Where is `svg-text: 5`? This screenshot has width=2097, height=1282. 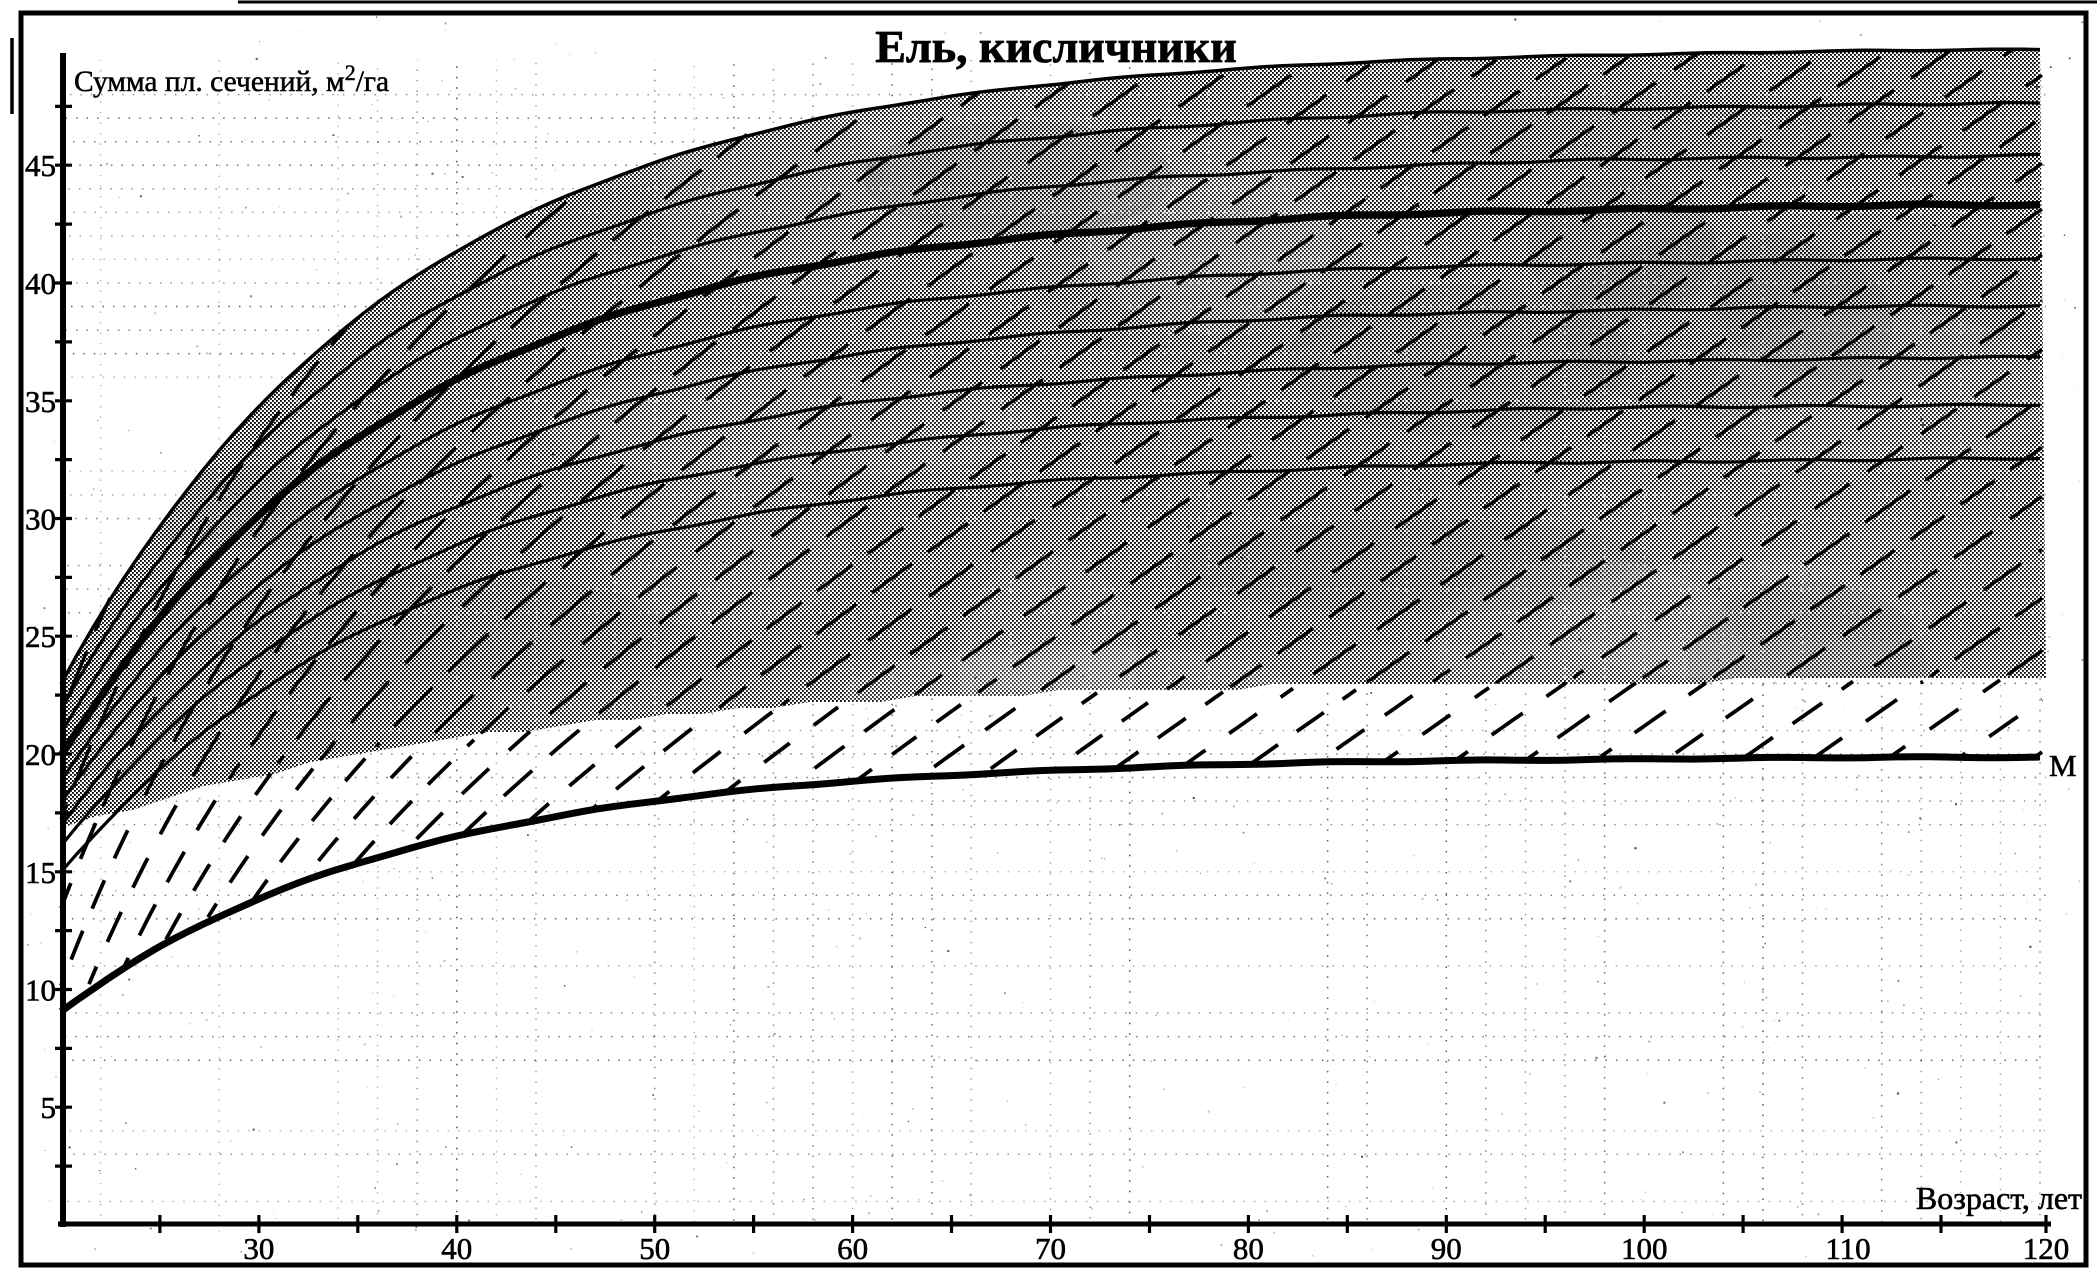 svg-text: 5 is located at coordinates (49, 1107).